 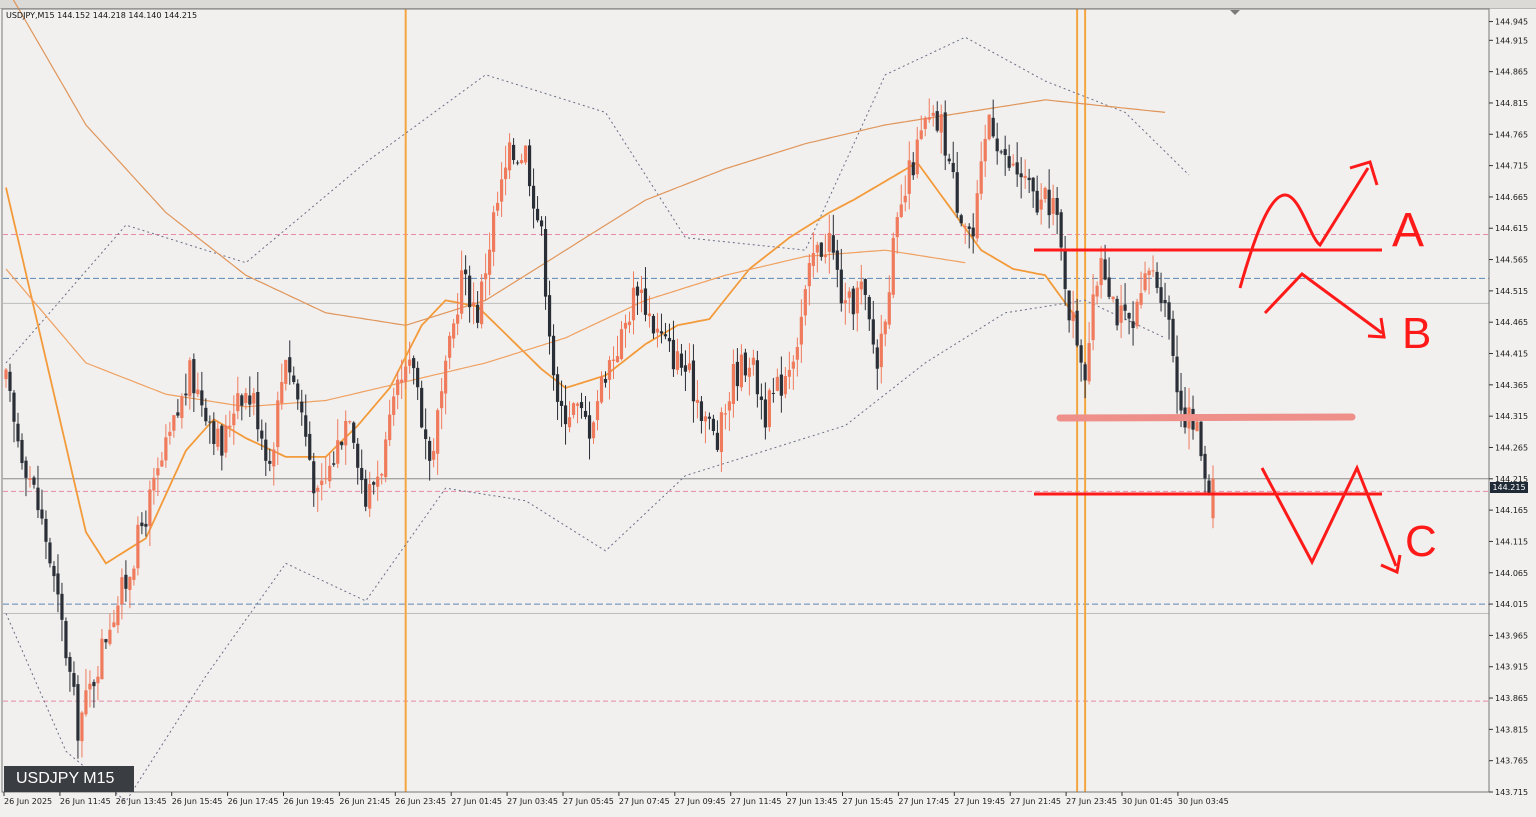 I want to click on y-tick-label: 144.665, so click(x=1511, y=197).